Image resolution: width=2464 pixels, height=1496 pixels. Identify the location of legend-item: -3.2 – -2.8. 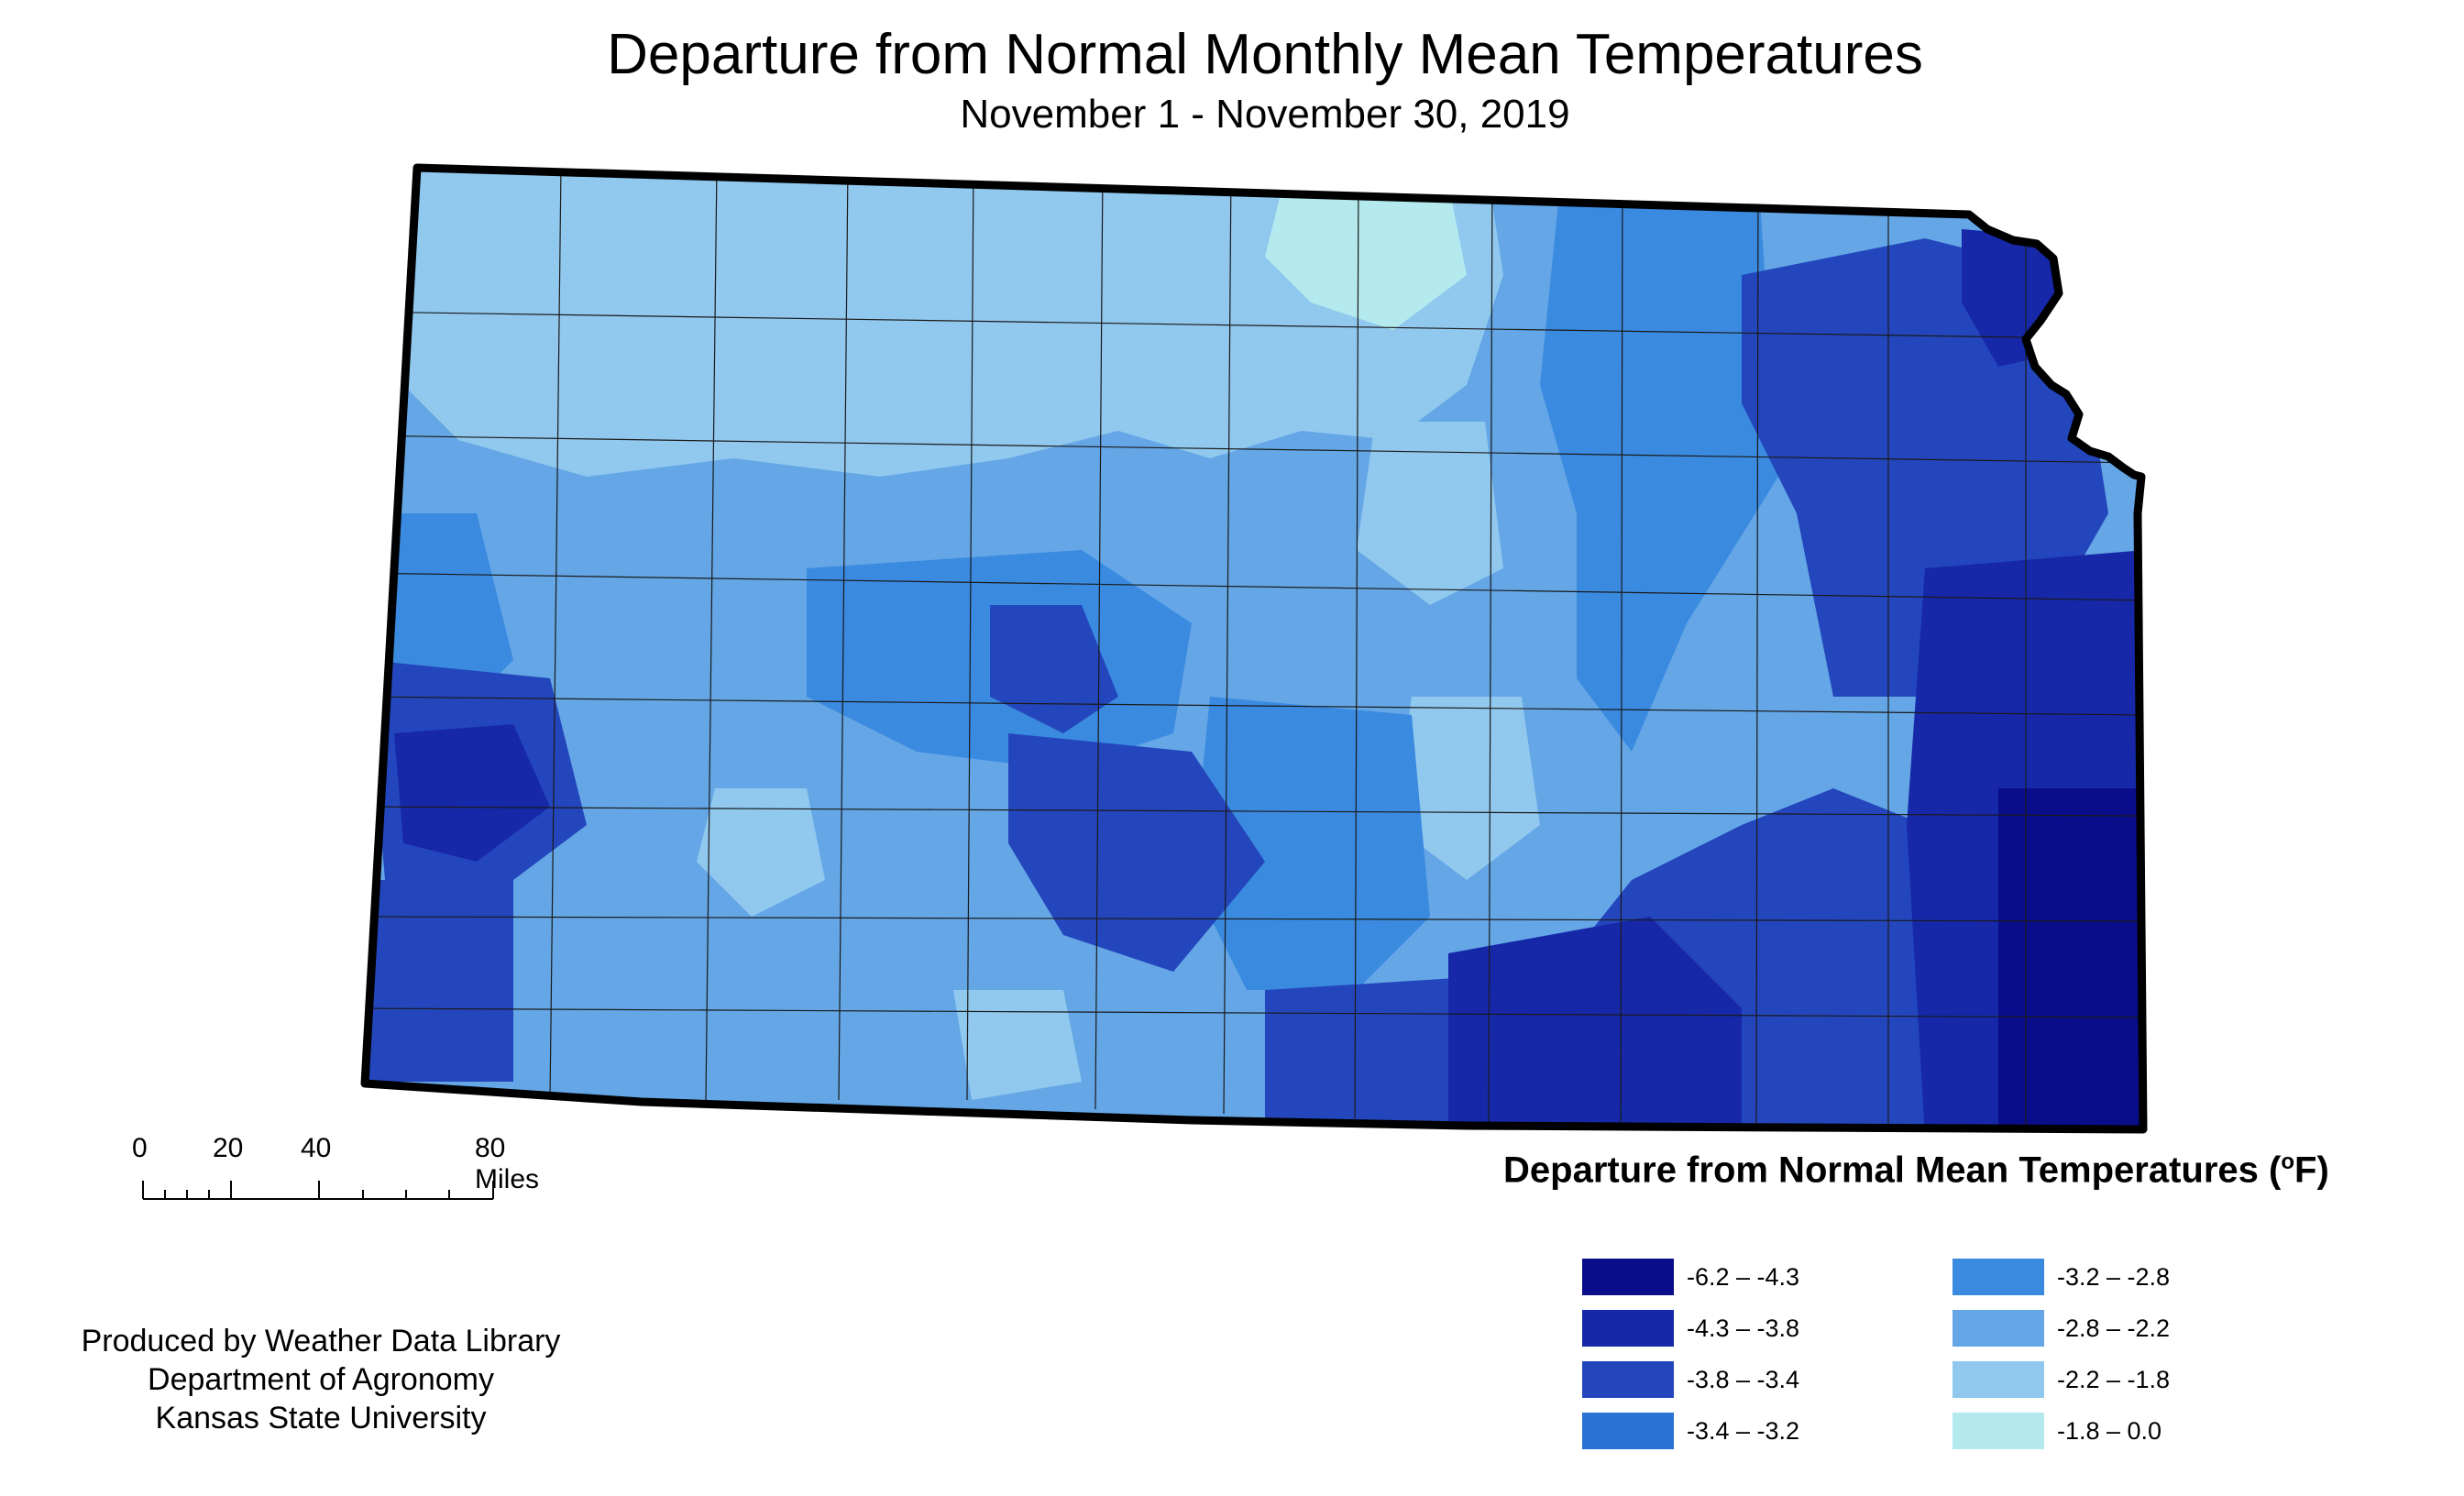
(2061, 1277).